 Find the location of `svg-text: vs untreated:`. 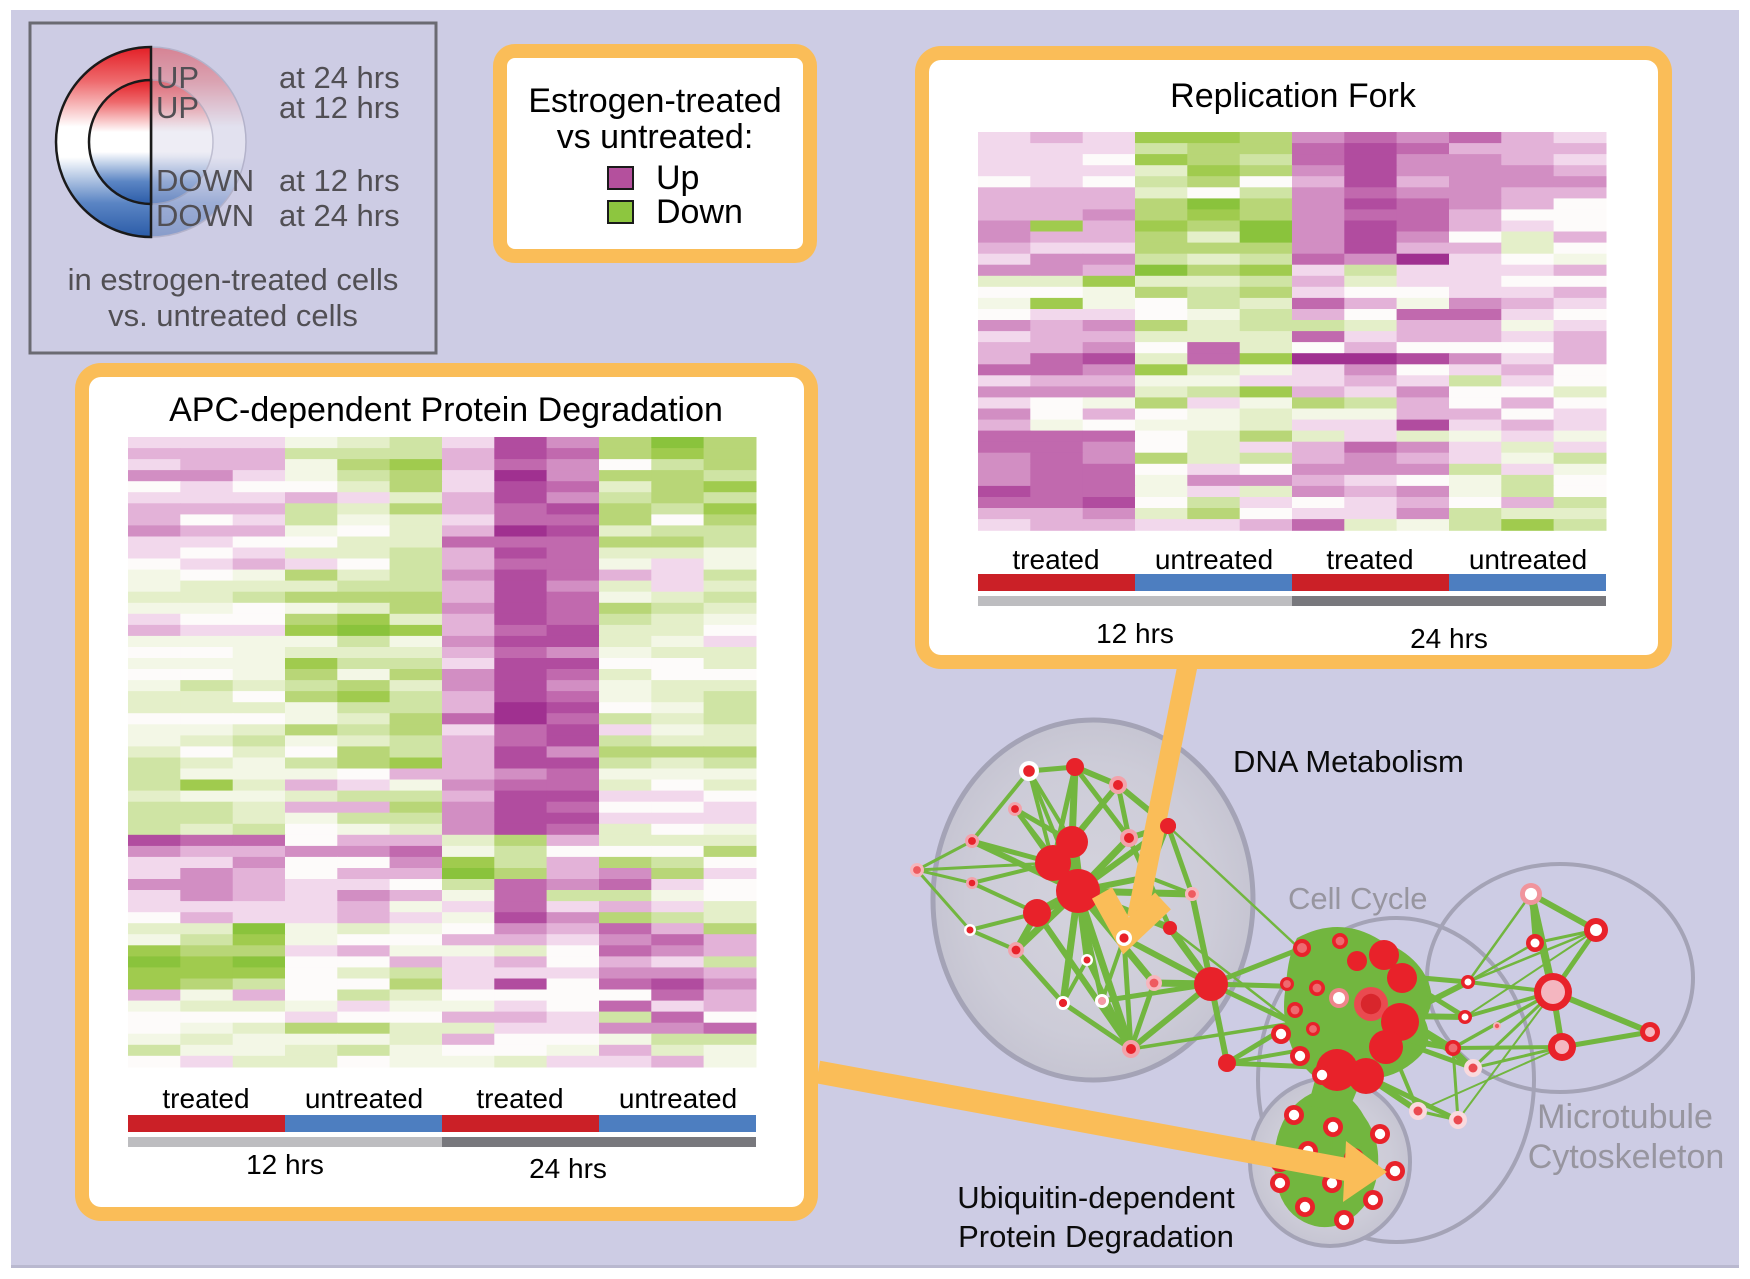

svg-text: vs untreated: is located at coordinates (655, 137).